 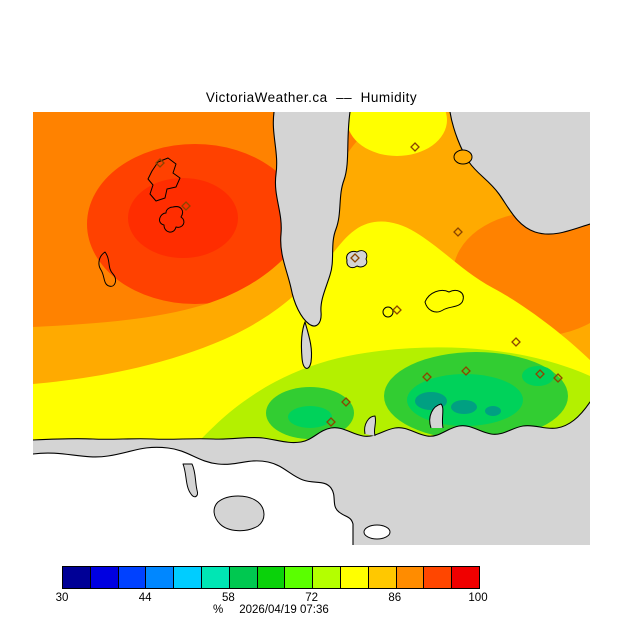 I want to click on harbour-inlet-2-coast, so click(x=370, y=426).